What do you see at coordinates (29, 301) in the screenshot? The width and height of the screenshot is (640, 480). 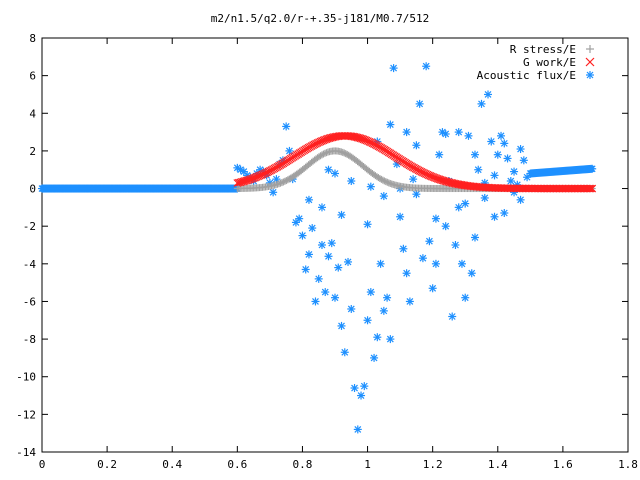 I see `y-tick-label: -6` at bounding box center [29, 301].